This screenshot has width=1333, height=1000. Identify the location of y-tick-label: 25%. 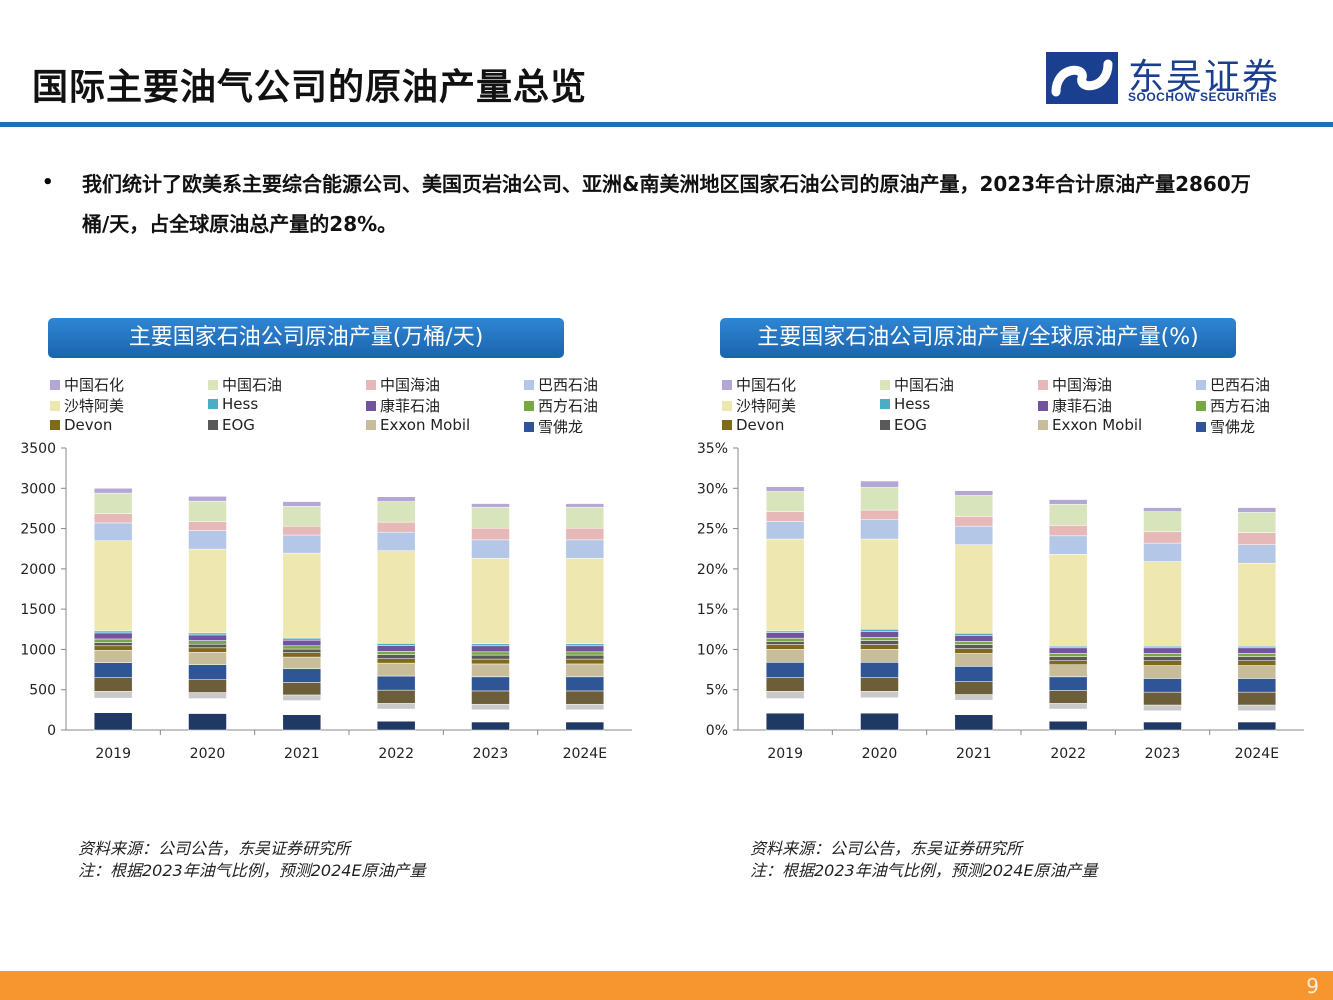
(712, 530).